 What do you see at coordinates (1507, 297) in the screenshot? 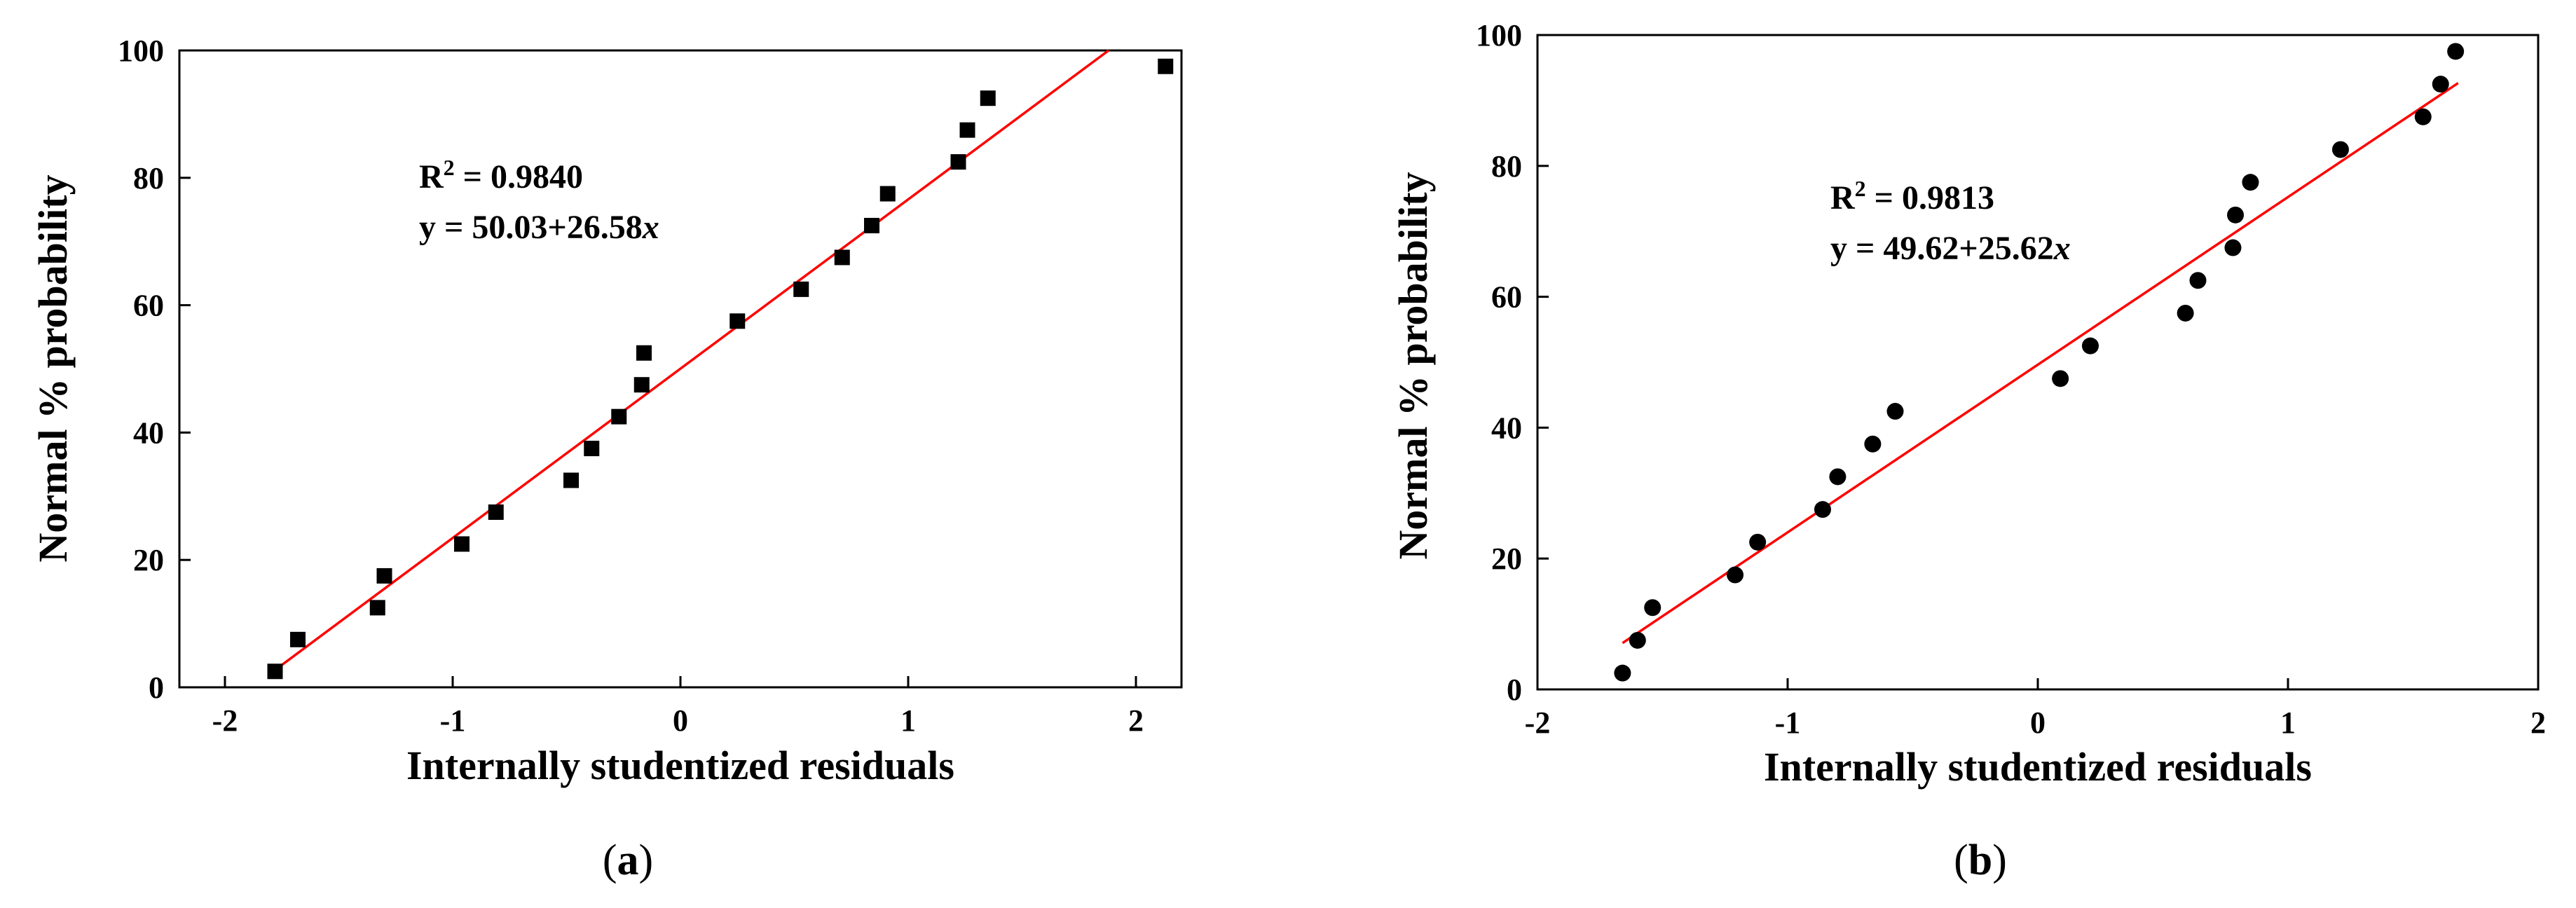
I see `y-tick-label-b: 60` at bounding box center [1507, 297].